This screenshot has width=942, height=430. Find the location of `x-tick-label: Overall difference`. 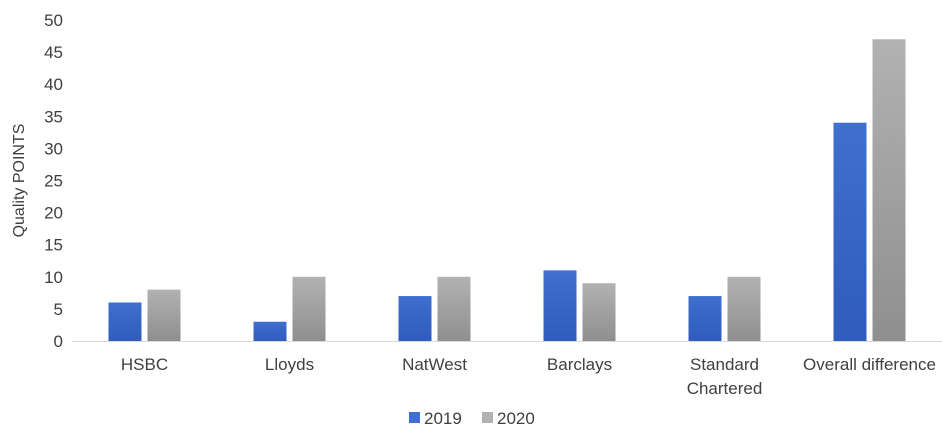

x-tick-label: Overall difference is located at coordinates (869, 364).